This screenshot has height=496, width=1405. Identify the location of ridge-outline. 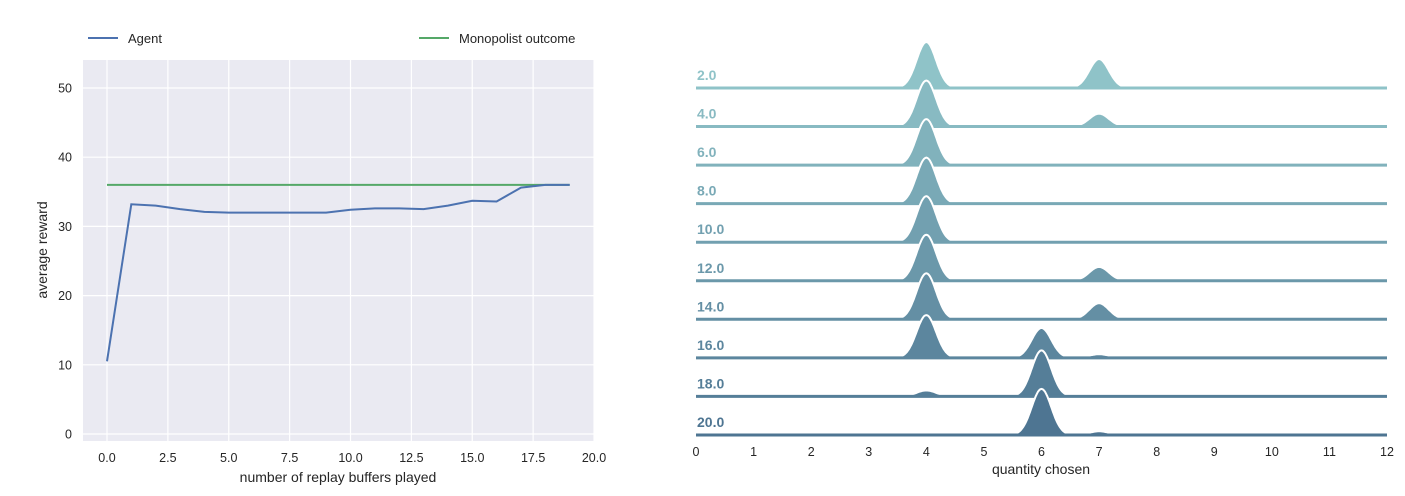
(1041, 64).